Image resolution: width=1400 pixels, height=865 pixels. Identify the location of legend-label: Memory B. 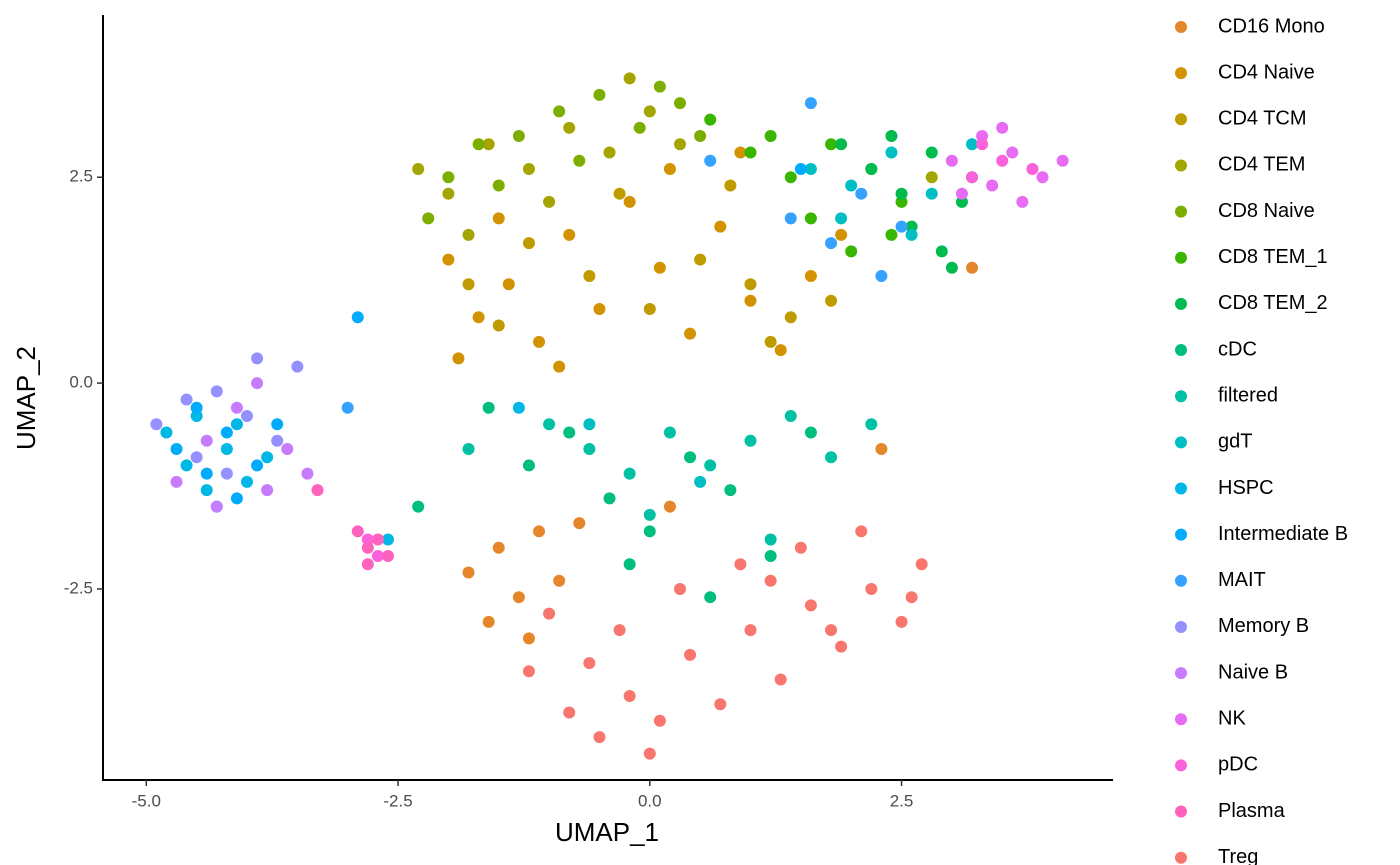
(1263, 626).